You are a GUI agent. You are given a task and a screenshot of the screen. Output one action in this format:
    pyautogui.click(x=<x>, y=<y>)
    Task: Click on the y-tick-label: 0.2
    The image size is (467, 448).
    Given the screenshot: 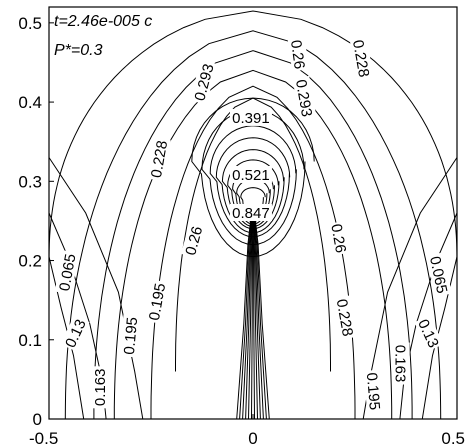 What is the action you would take?
    pyautogui.click(x=30, y=261)
    